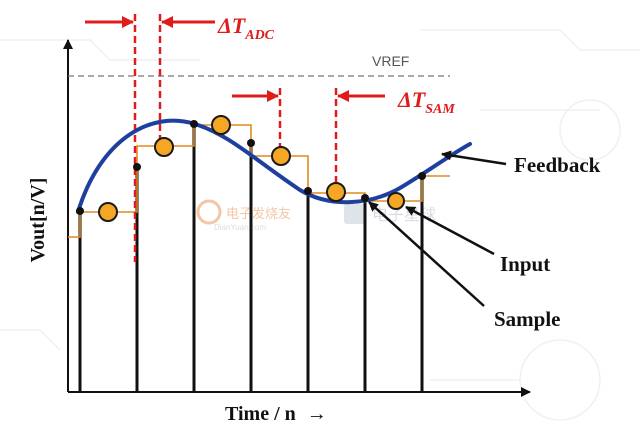 The width and height of the screenshot is (640, 431). I want to click on x-axis-label: Time / n →, so click(276, 414).